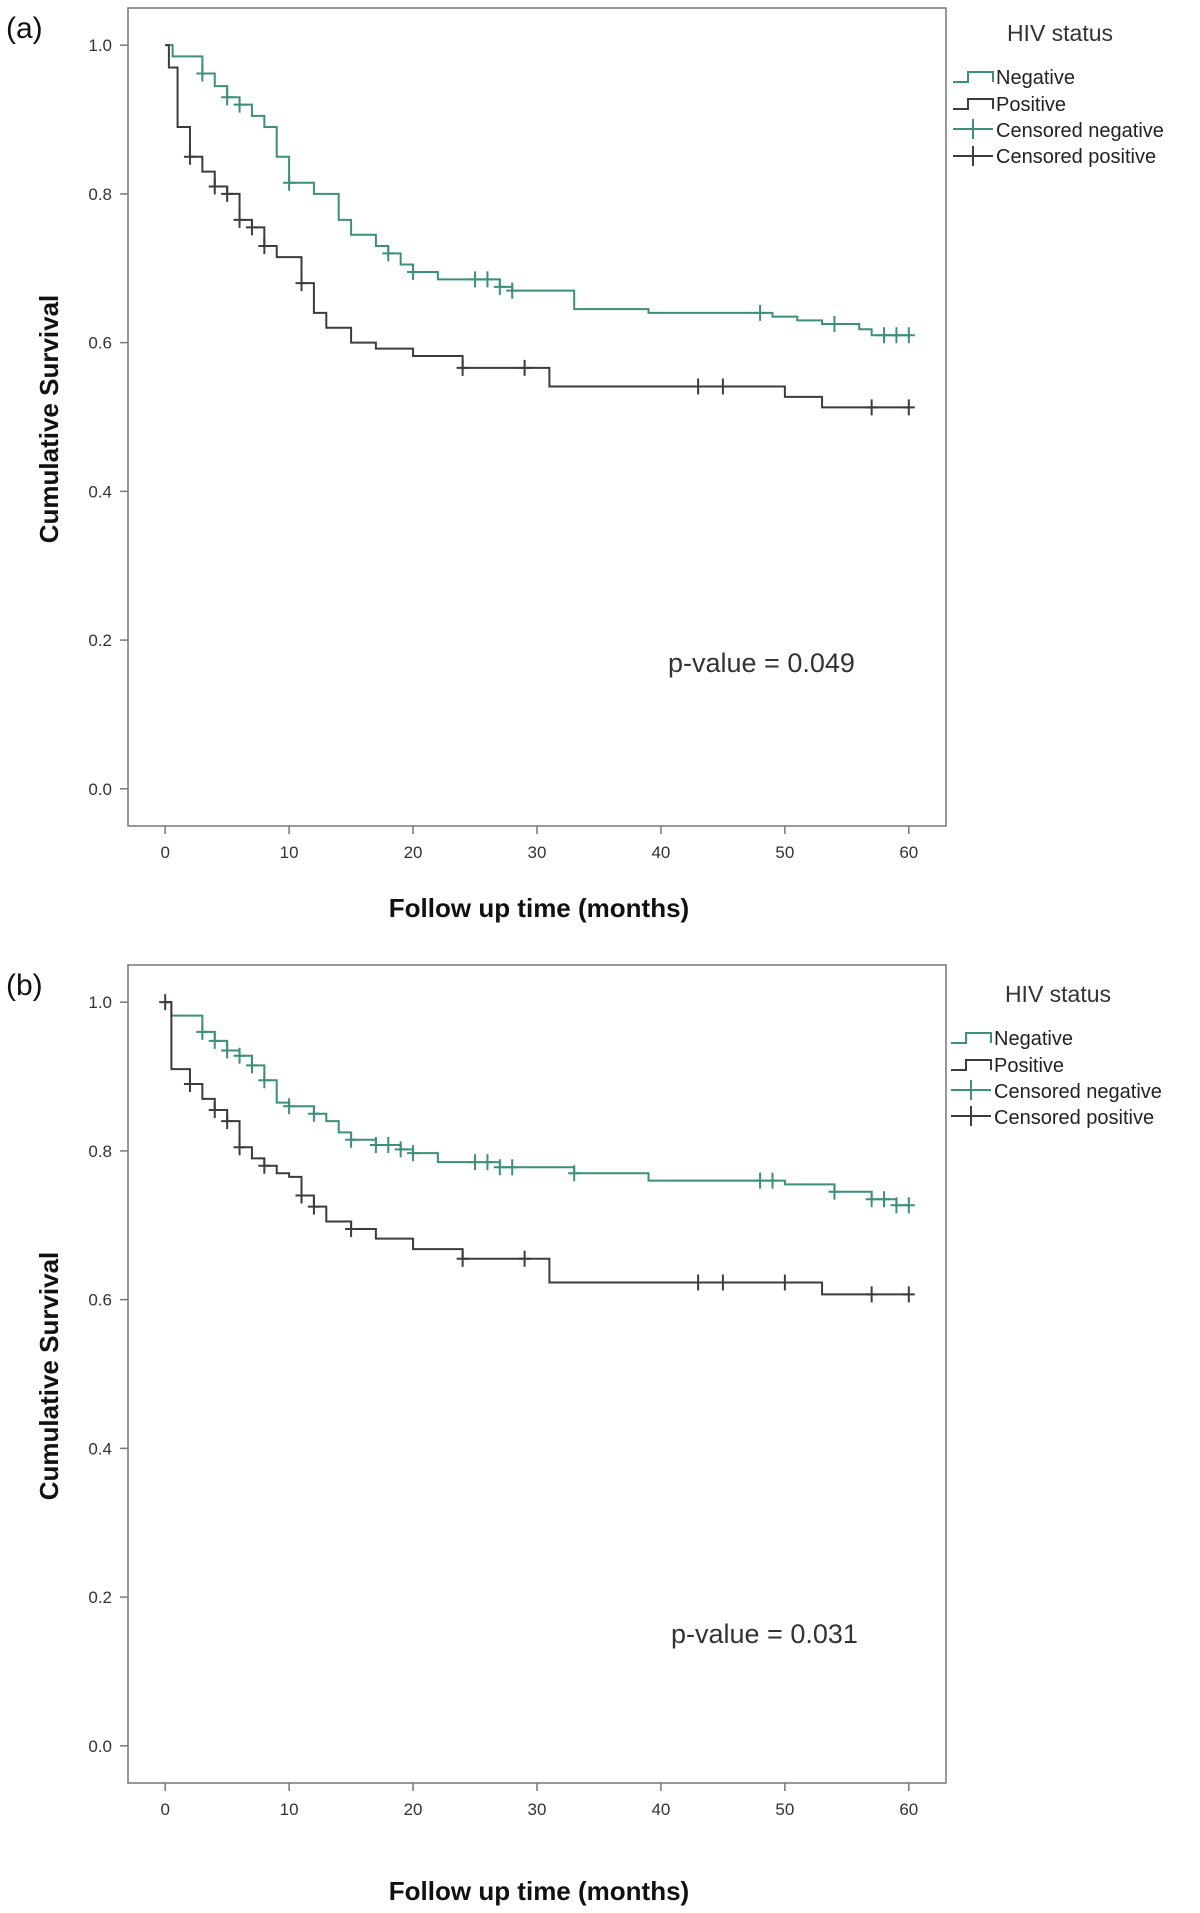 This screenshot has width=1200, height=1913. I want to click on series-line-positive, so click(537, 226).